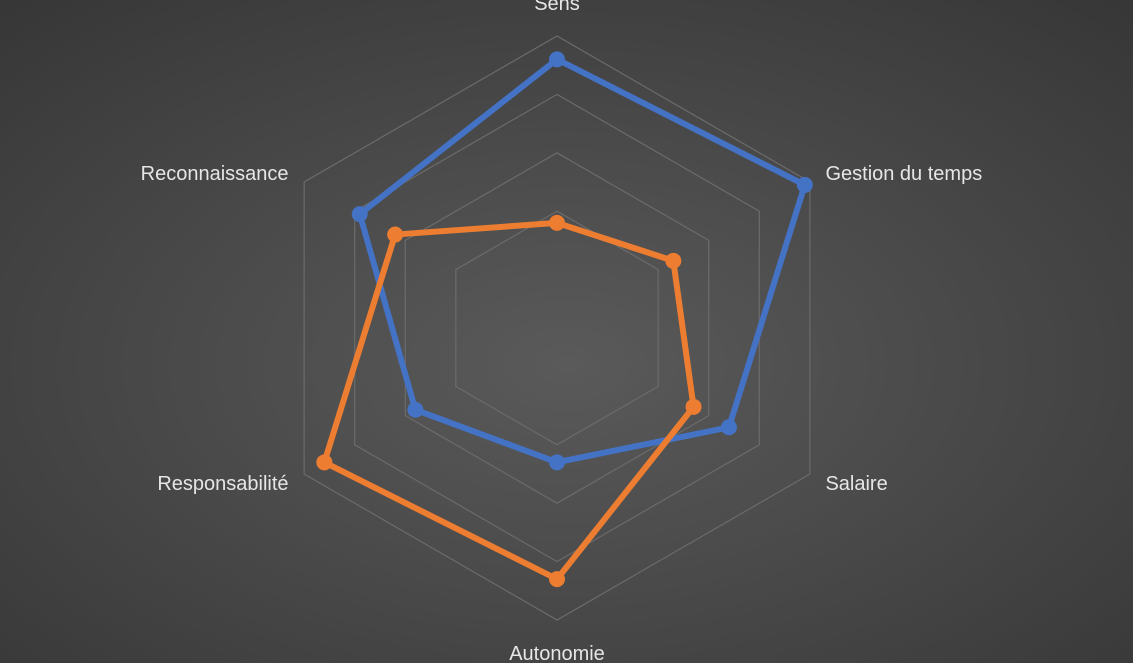  What do you see at coordinates (222, 484) in the screenshot?
I see `axis-label-4: Responsabilité` at bounding box center [222, 484].